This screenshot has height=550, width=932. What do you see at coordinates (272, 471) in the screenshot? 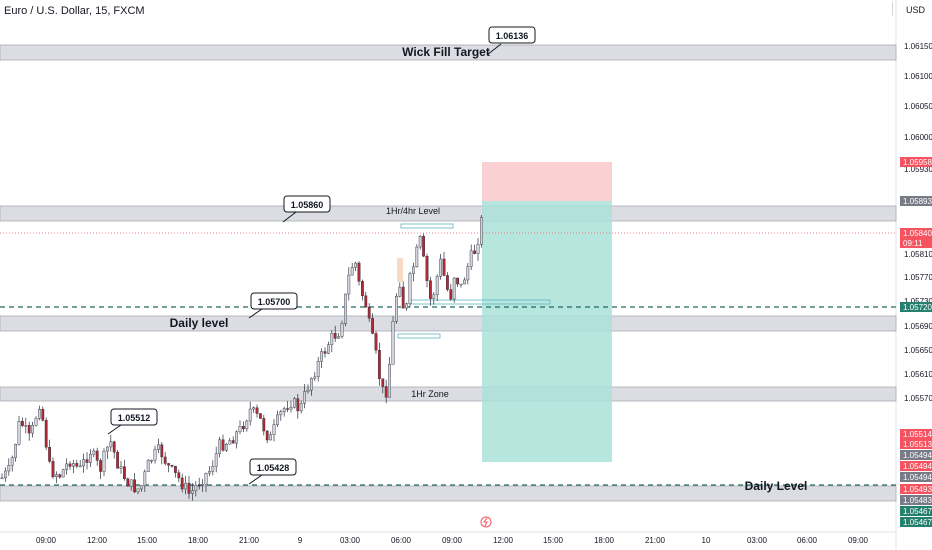
I see `callout-low-2: 1.05428` at bounding box center [272, 471].